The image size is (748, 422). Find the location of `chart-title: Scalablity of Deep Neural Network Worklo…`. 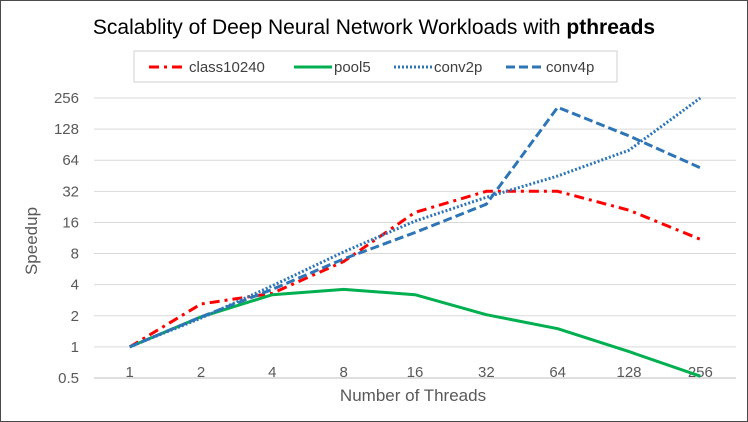

chart-title: Scalablity of Deep Neural Network Worklo… is located at coordinates (374, 27).